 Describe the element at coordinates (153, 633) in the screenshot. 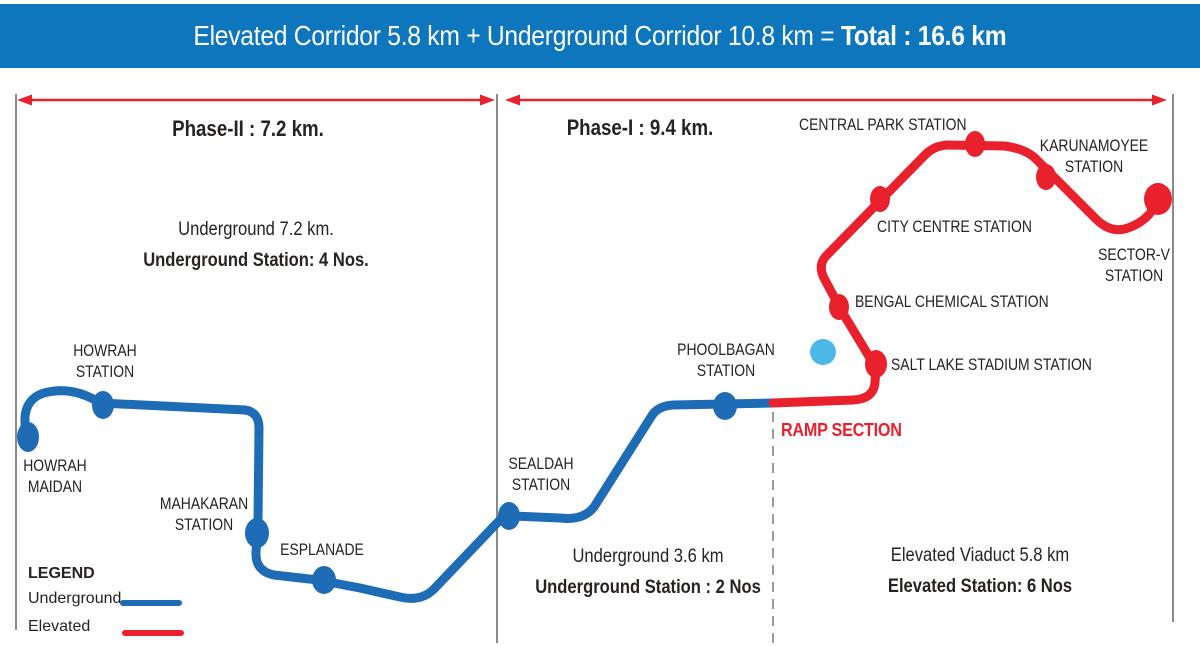

I see `legend-elevated-swatch` at that location.